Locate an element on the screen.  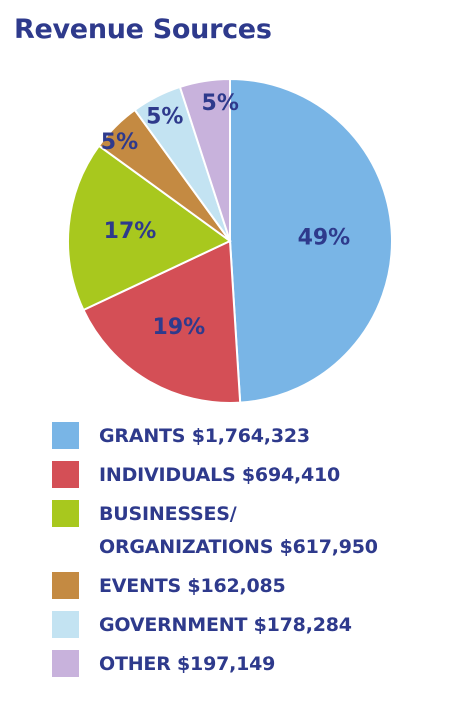
pie-slice-other is located at coordinates (204, 159).